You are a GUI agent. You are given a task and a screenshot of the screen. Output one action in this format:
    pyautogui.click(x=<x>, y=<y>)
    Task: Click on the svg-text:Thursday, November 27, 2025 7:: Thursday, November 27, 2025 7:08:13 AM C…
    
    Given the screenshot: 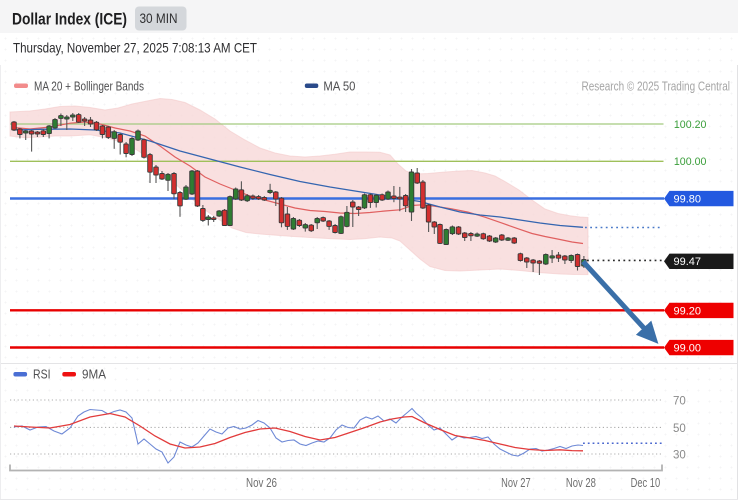 What is the action you would take?
    pyautogui.click(x=135, y=48)
    